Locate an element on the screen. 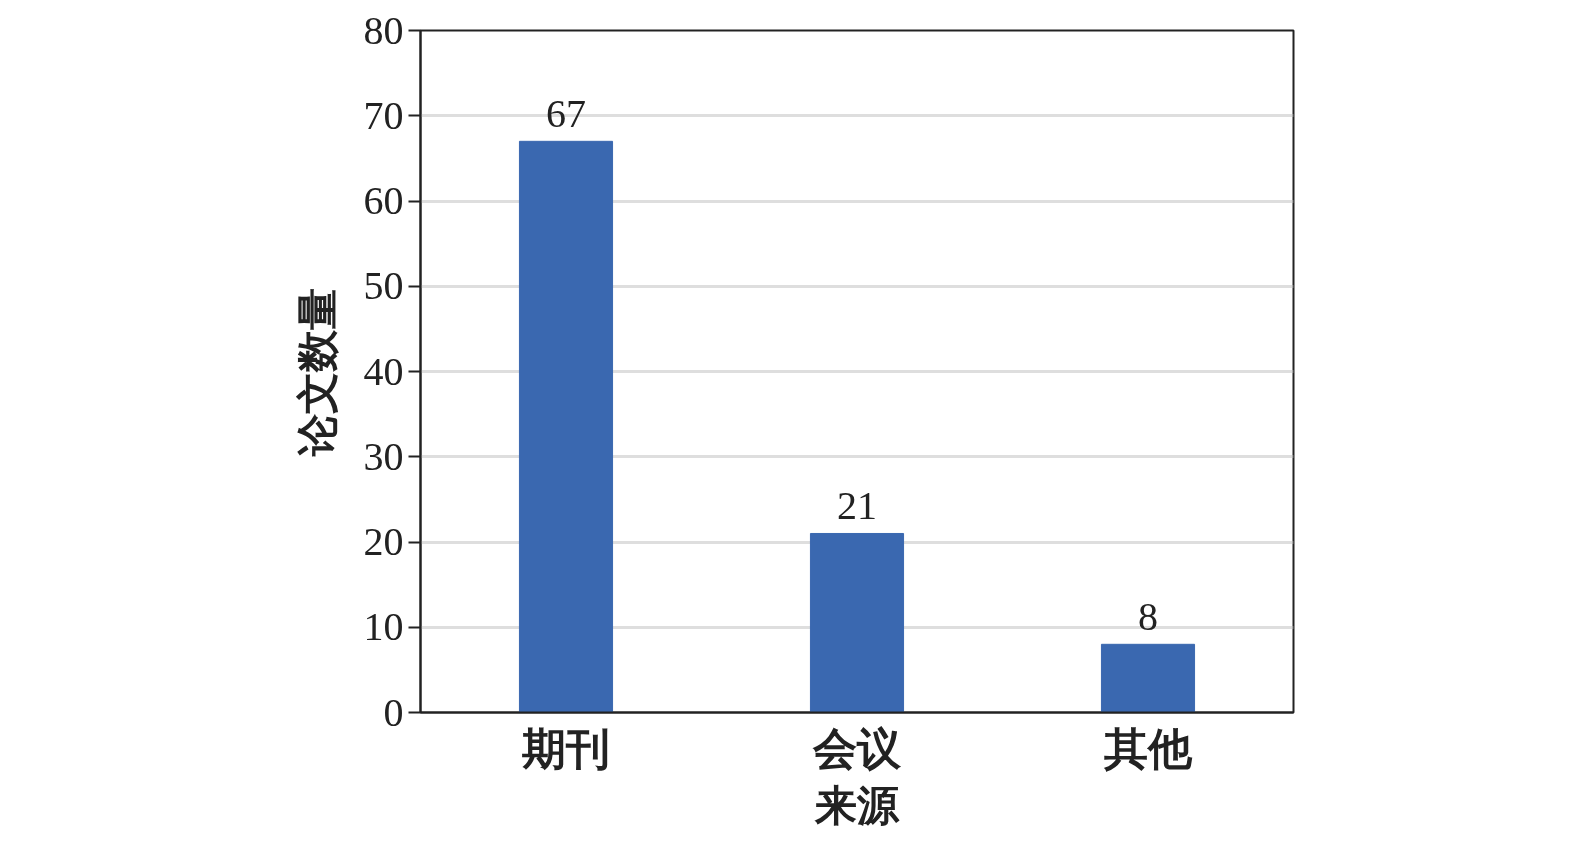  x-tick-label: 期刊 is located at coordinates (566, 748).